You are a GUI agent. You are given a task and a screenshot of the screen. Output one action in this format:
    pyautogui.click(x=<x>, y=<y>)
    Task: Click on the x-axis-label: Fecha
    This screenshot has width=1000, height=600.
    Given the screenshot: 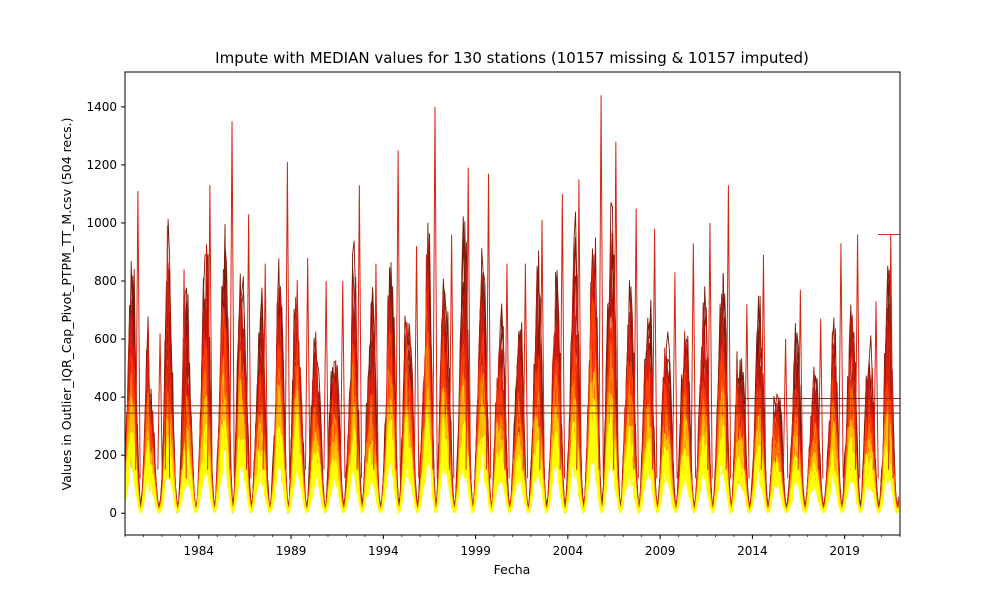 What is the action you would take?
    pyautogui.click(x=512, y=569)
    